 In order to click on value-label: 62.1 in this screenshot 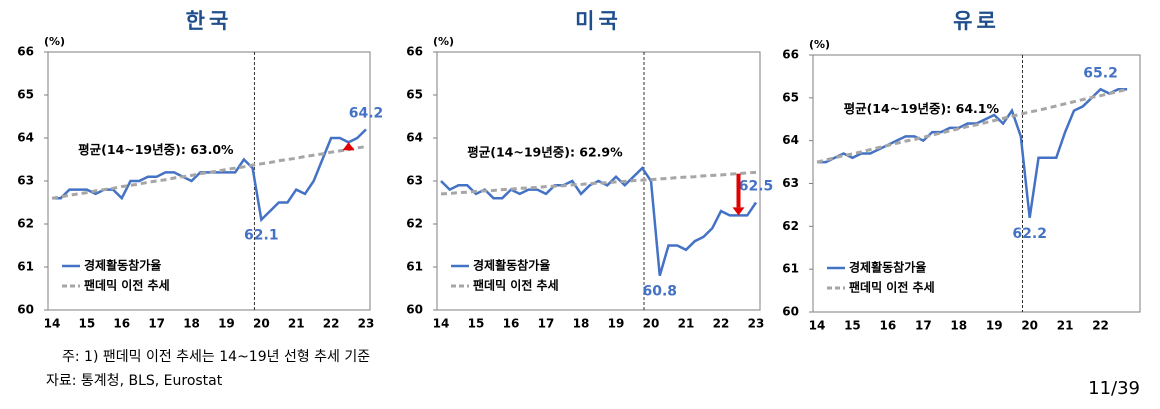, I will do `click(261, 236)`.